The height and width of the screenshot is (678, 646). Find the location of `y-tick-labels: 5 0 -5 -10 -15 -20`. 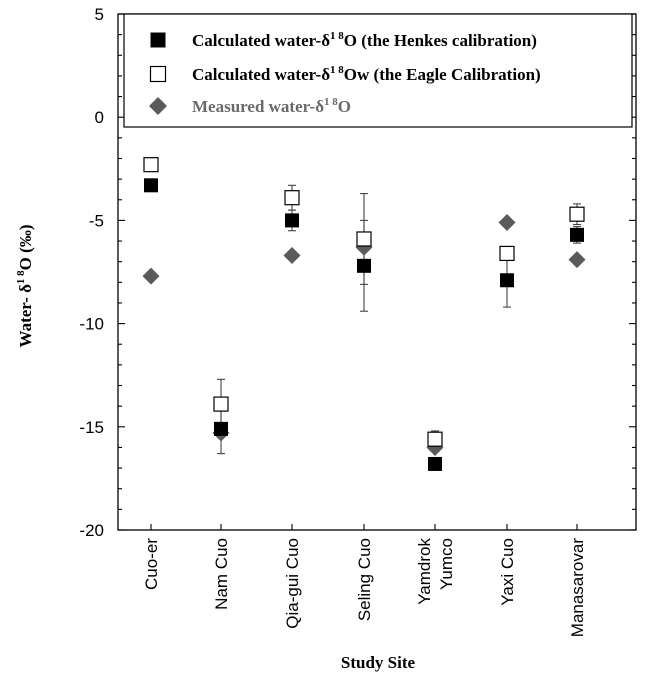

y-tick-labels: 5 0 -5 -10 -15 -20 is located at coordinates (91, 272).